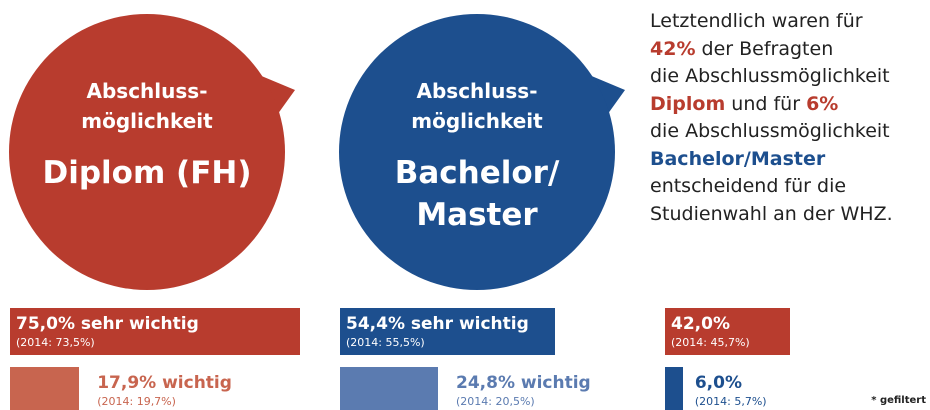 Image resolution: width=930 pixels, height=410 pixels. I want to click on paragraph-line: Letztendlich waren für, so click(771, 22).